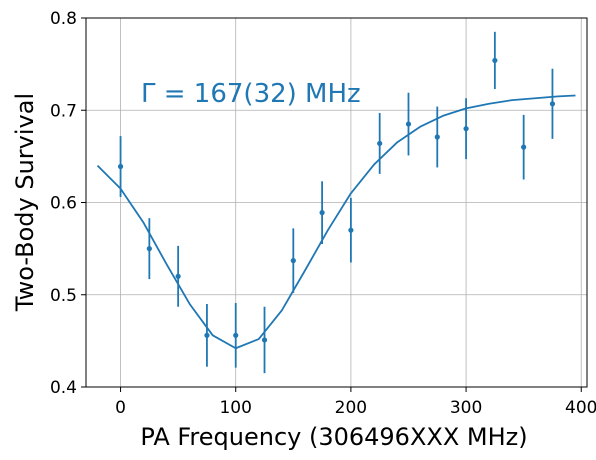 The width and height of the screenshot is (596, 460). Describe the element at coordinates (63, 388) in the screenshot. I see `y-tick-label: 0.4` at that location.